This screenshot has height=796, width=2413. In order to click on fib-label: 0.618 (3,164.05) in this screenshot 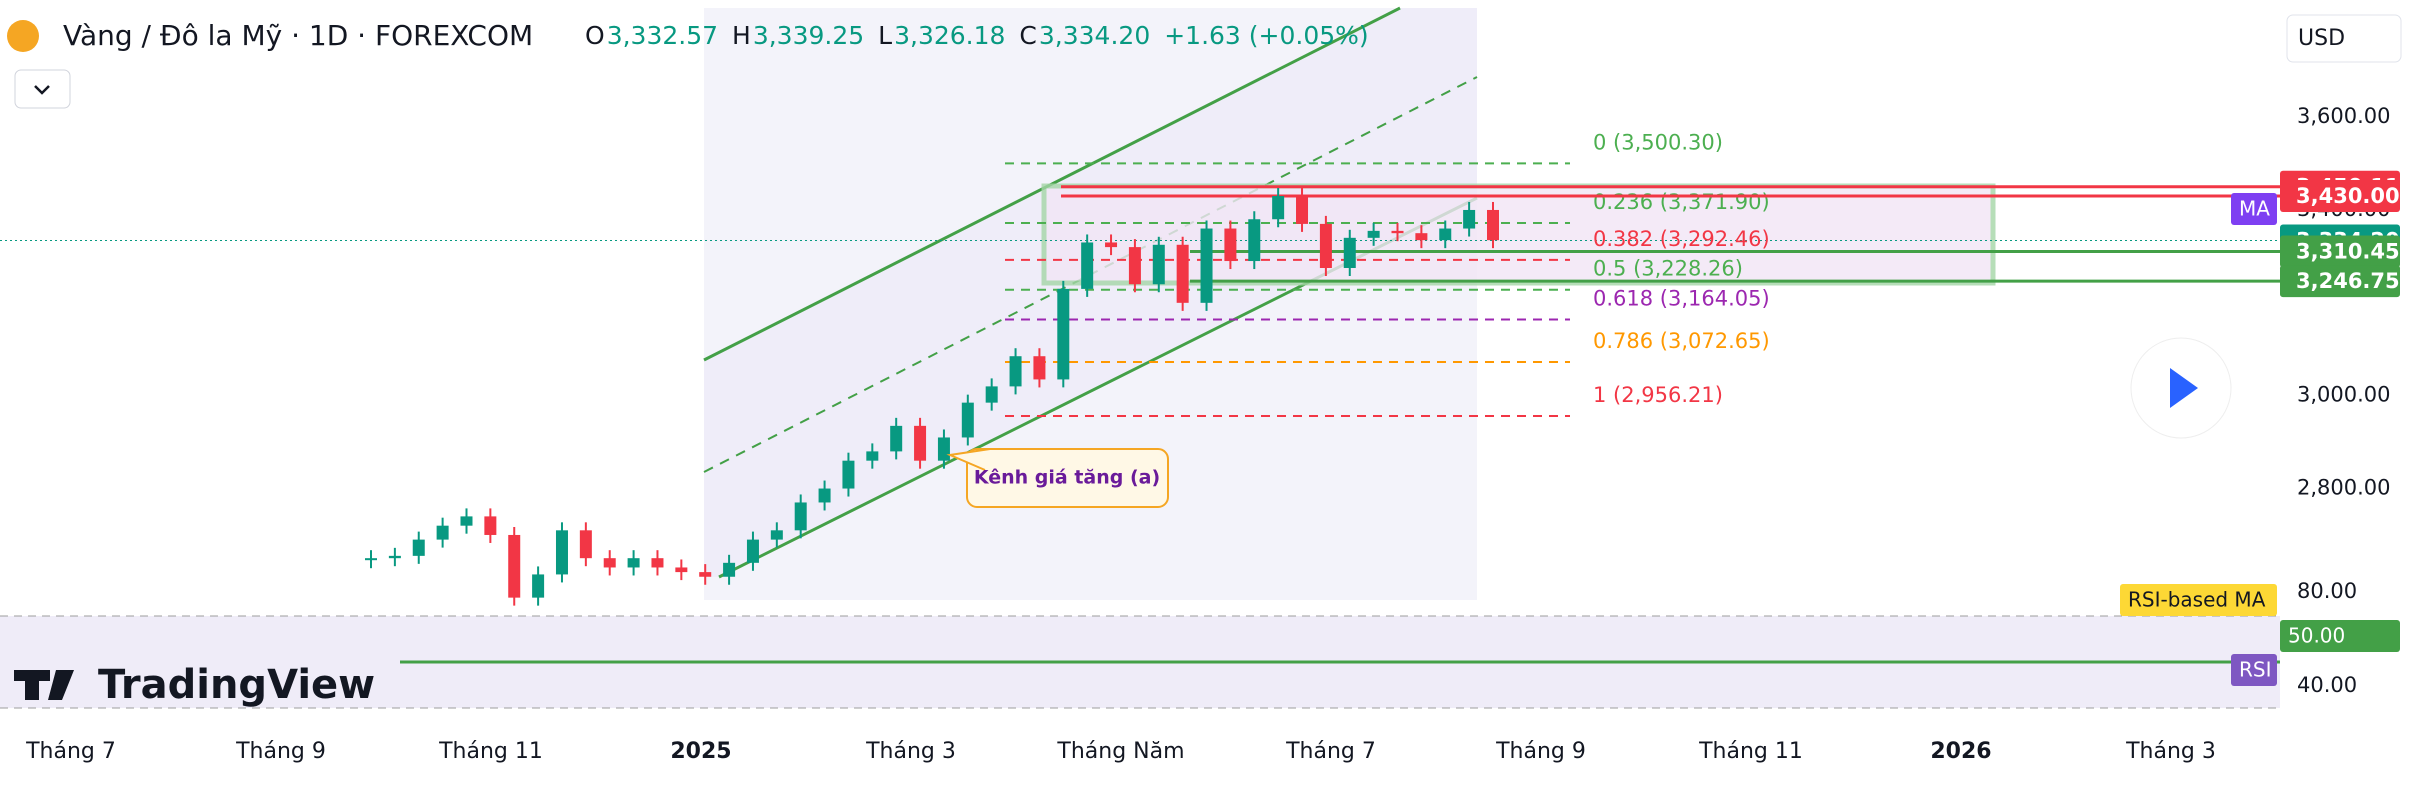, I will do `click(1681, 299)`.